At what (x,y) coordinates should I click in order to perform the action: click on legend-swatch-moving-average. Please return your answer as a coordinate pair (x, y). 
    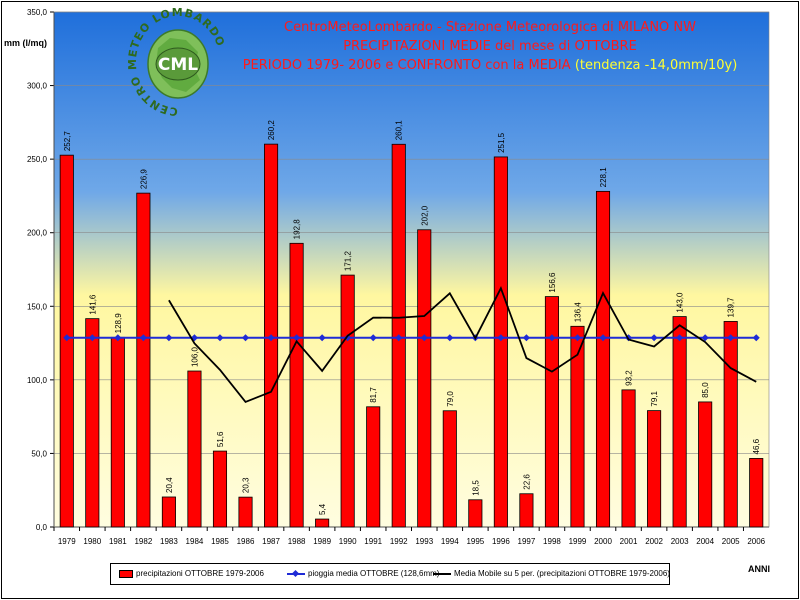
    Looking at the image, I should click on (442, 573).